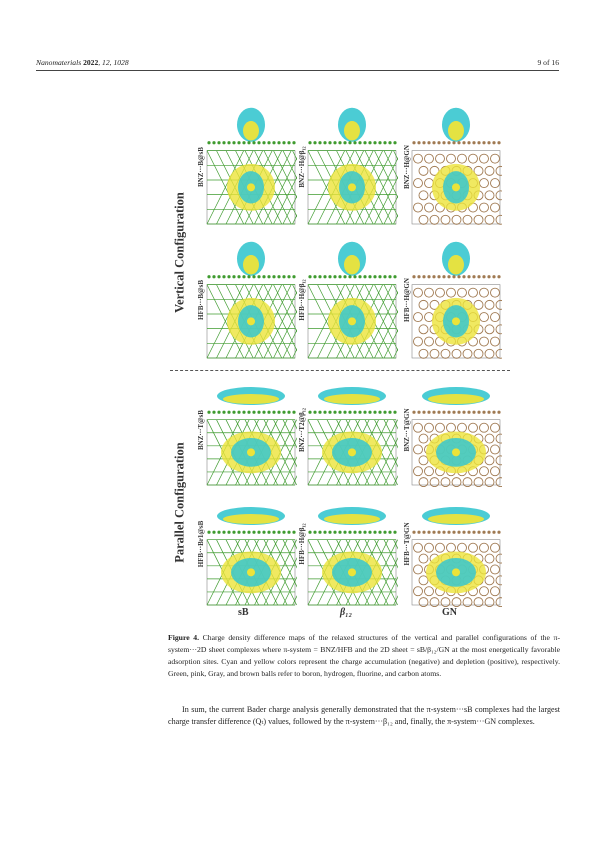 Image resolution: width=595 pixels, height=842 pixels. What do you see at coordinates (179, 502) in the screenshot?
I see `section-label-parallel: Parallel Configuration` at bounding box center [179, 502].